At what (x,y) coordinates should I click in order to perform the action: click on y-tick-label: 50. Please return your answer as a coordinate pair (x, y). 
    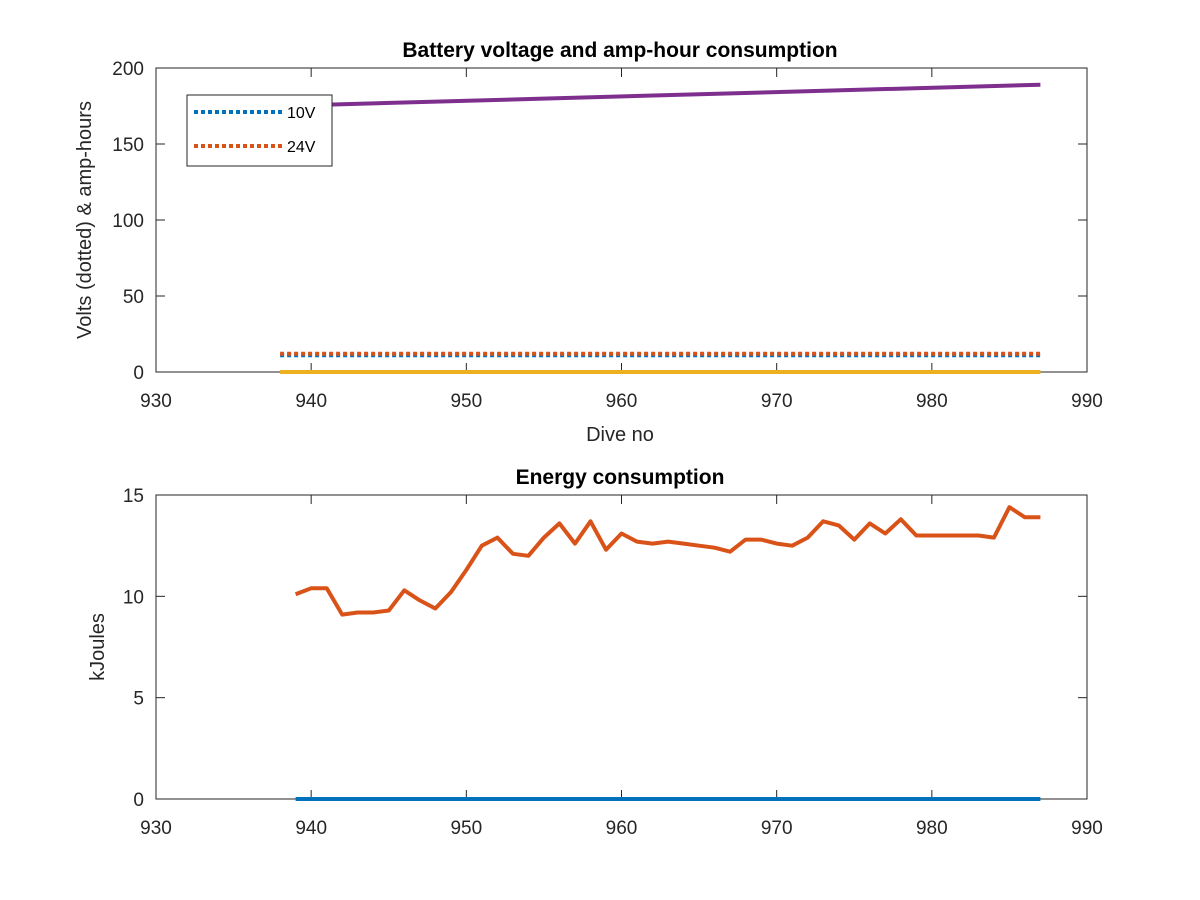
    Looking at the image, I should click on (133, 297).